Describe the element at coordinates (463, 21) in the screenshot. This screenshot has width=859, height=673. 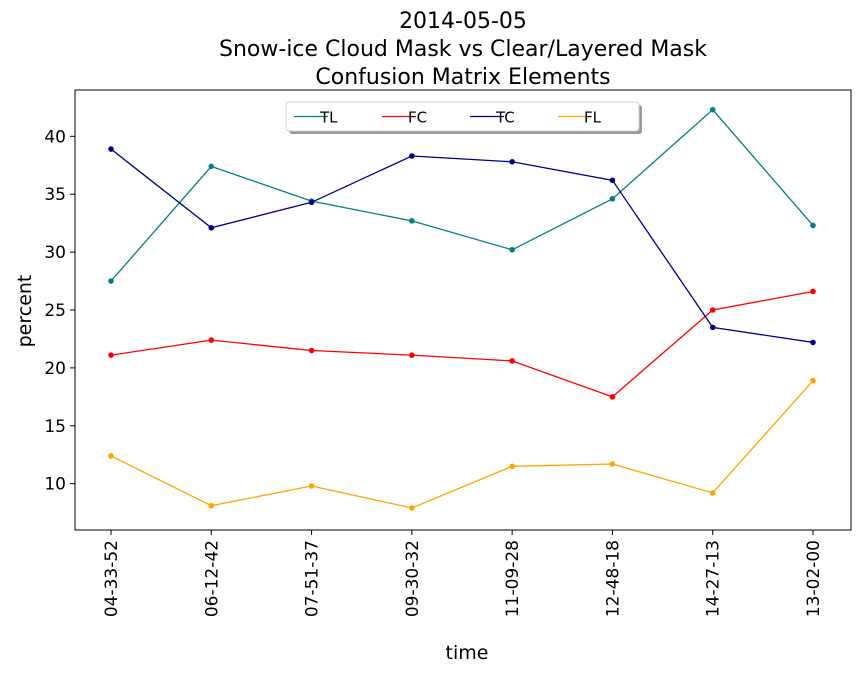
I see `chart-title-line: 2014-05-05` at that location.